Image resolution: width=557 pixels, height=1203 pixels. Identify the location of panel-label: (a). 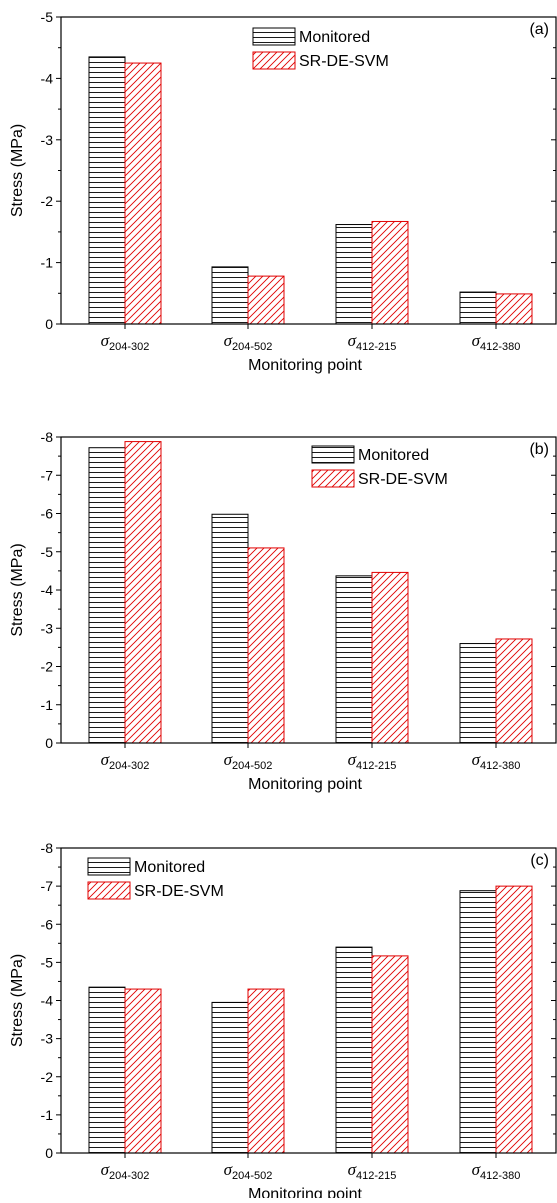
(539, 29).